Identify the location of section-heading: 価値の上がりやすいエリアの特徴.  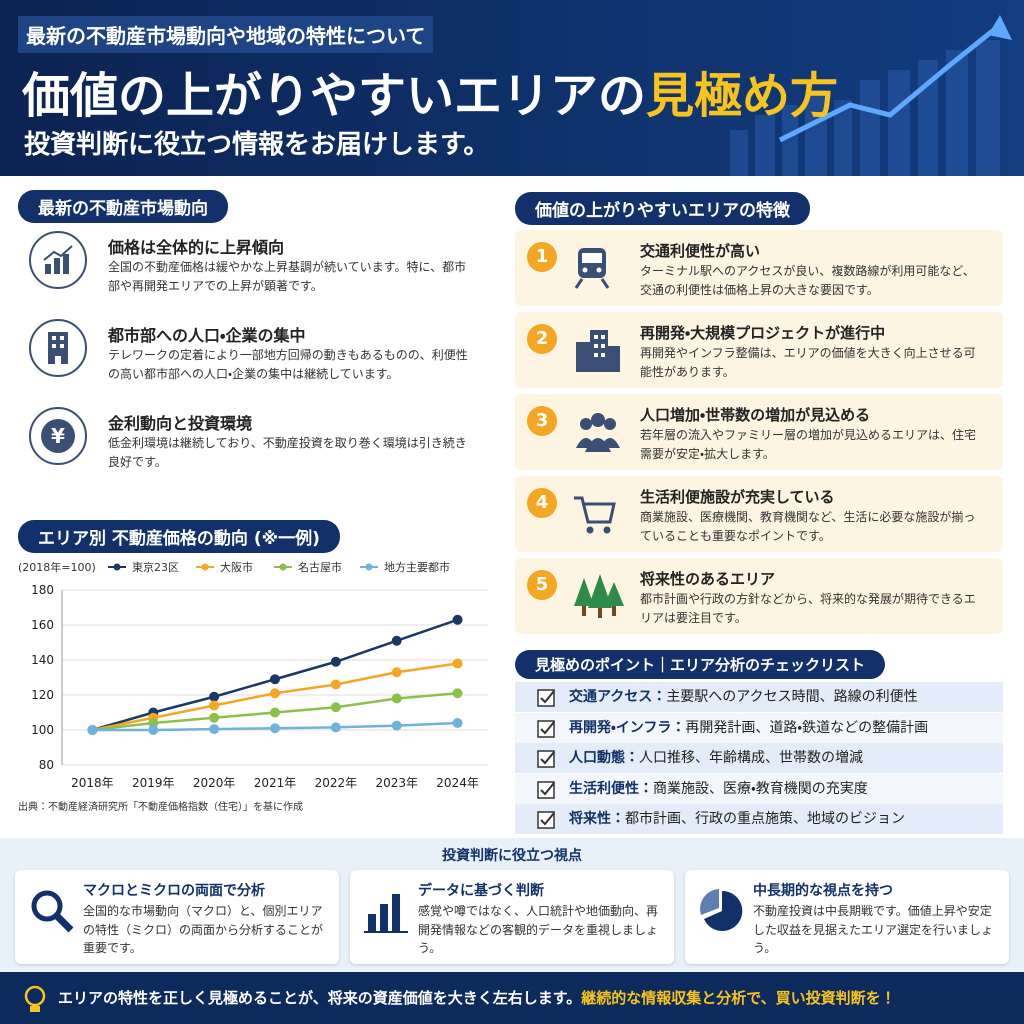
(662, 208).